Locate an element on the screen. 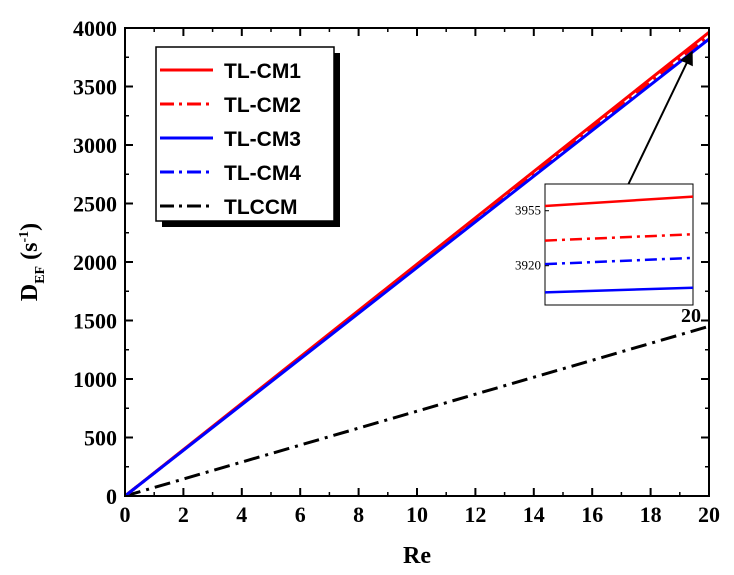 Image resolution: width=734 pixels, height=575 pixels. x-tick-label: 10 is located at coordinates (417, 514).